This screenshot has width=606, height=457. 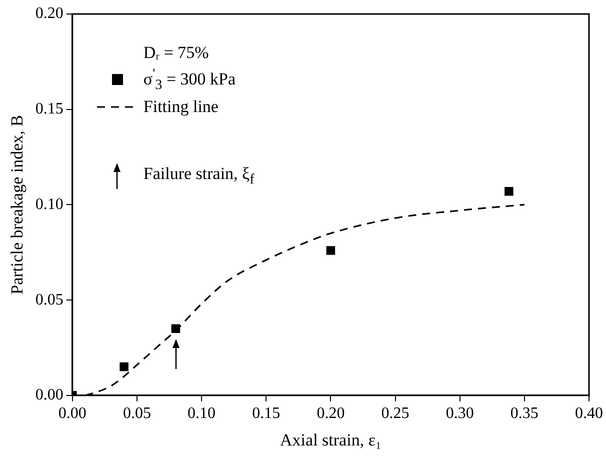 I want to click on legend-label: Fitting line, so click(x=180, y=106).